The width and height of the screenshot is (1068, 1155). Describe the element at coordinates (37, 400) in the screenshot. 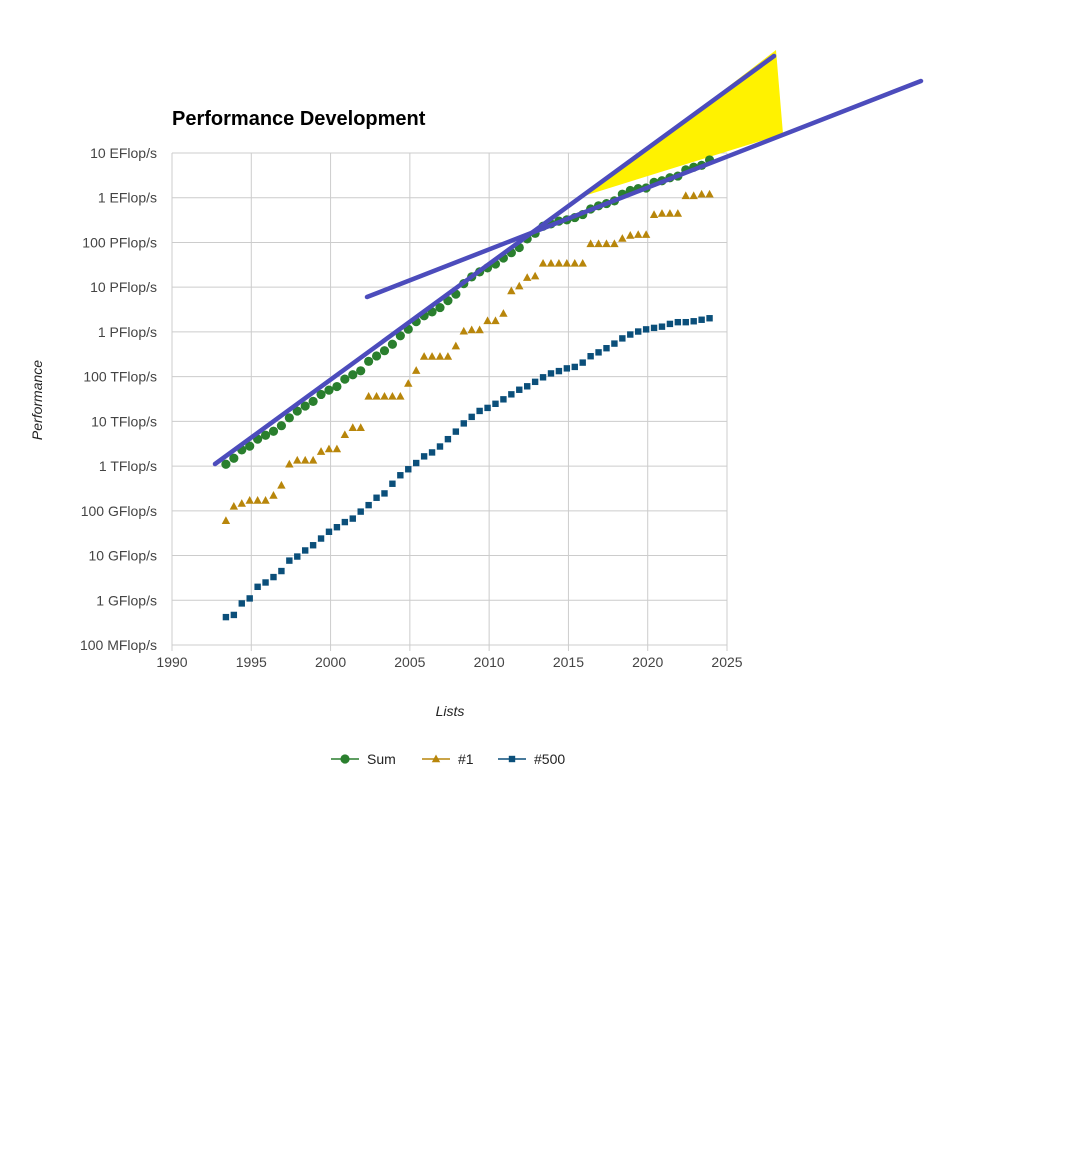

I see `y-axis-title: Performance` at that location.